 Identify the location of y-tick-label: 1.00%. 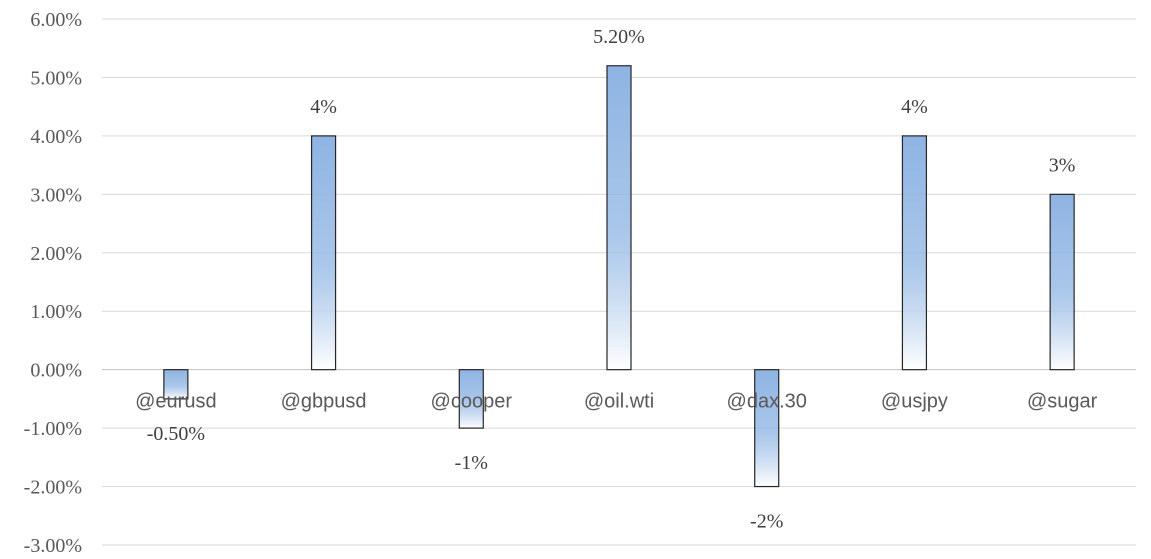
(56, 312).